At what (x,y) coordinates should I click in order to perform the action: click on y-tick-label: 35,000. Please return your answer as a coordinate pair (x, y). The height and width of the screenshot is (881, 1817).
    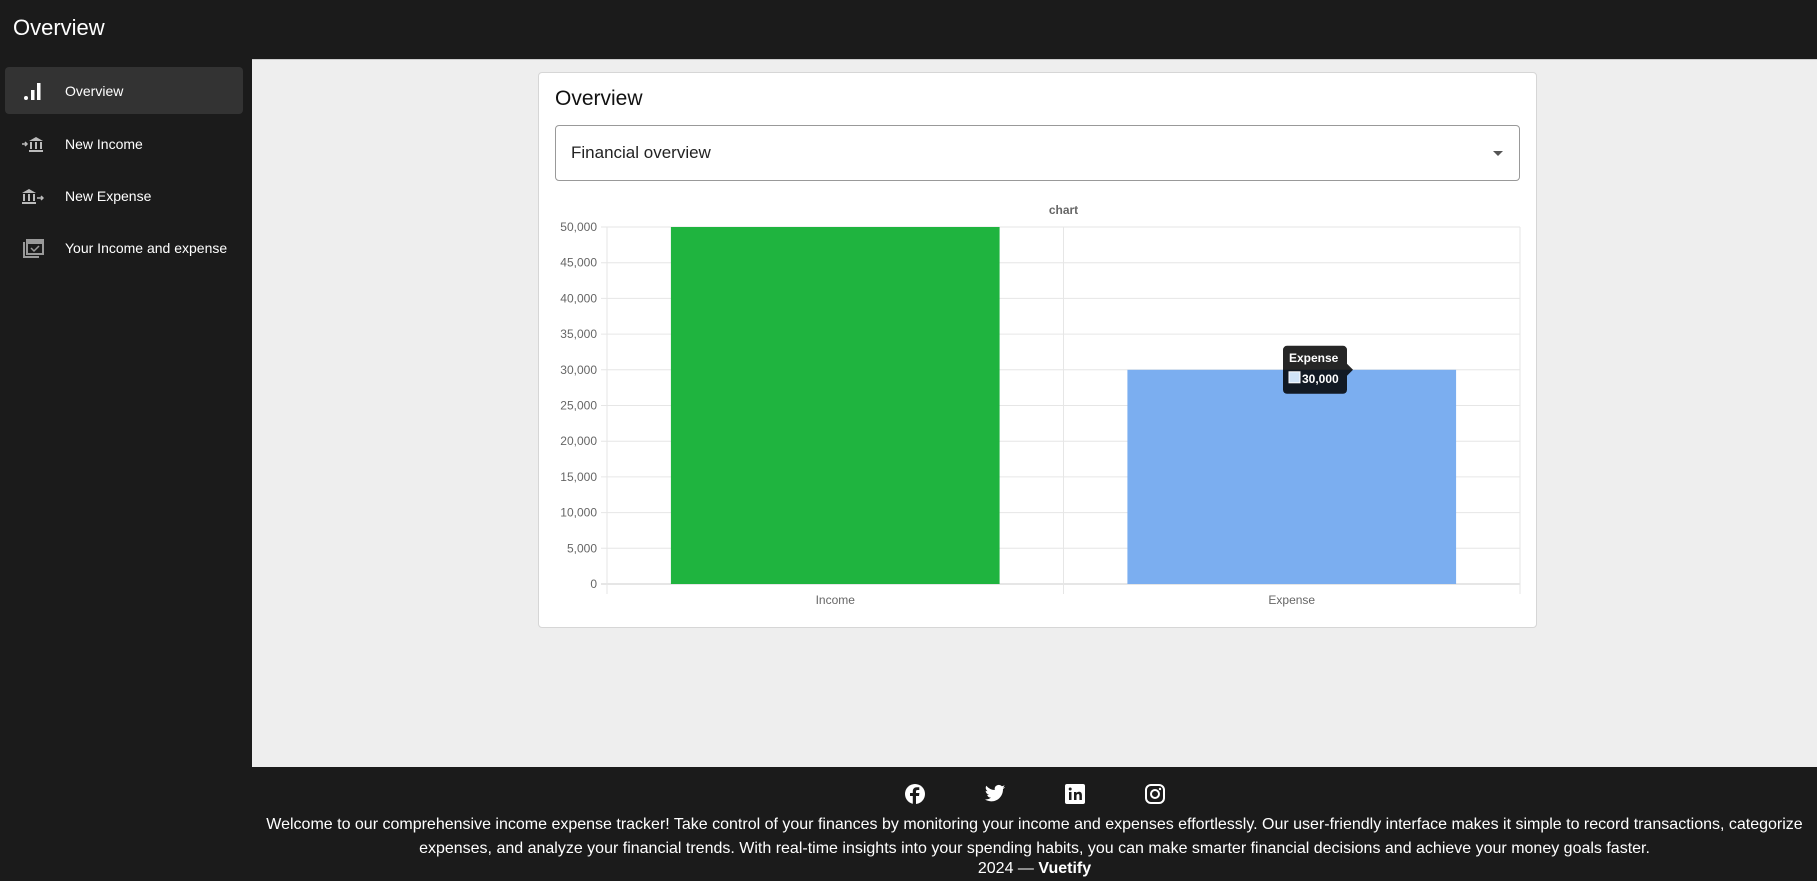
    Looking at the image, I should click on (578, 334).